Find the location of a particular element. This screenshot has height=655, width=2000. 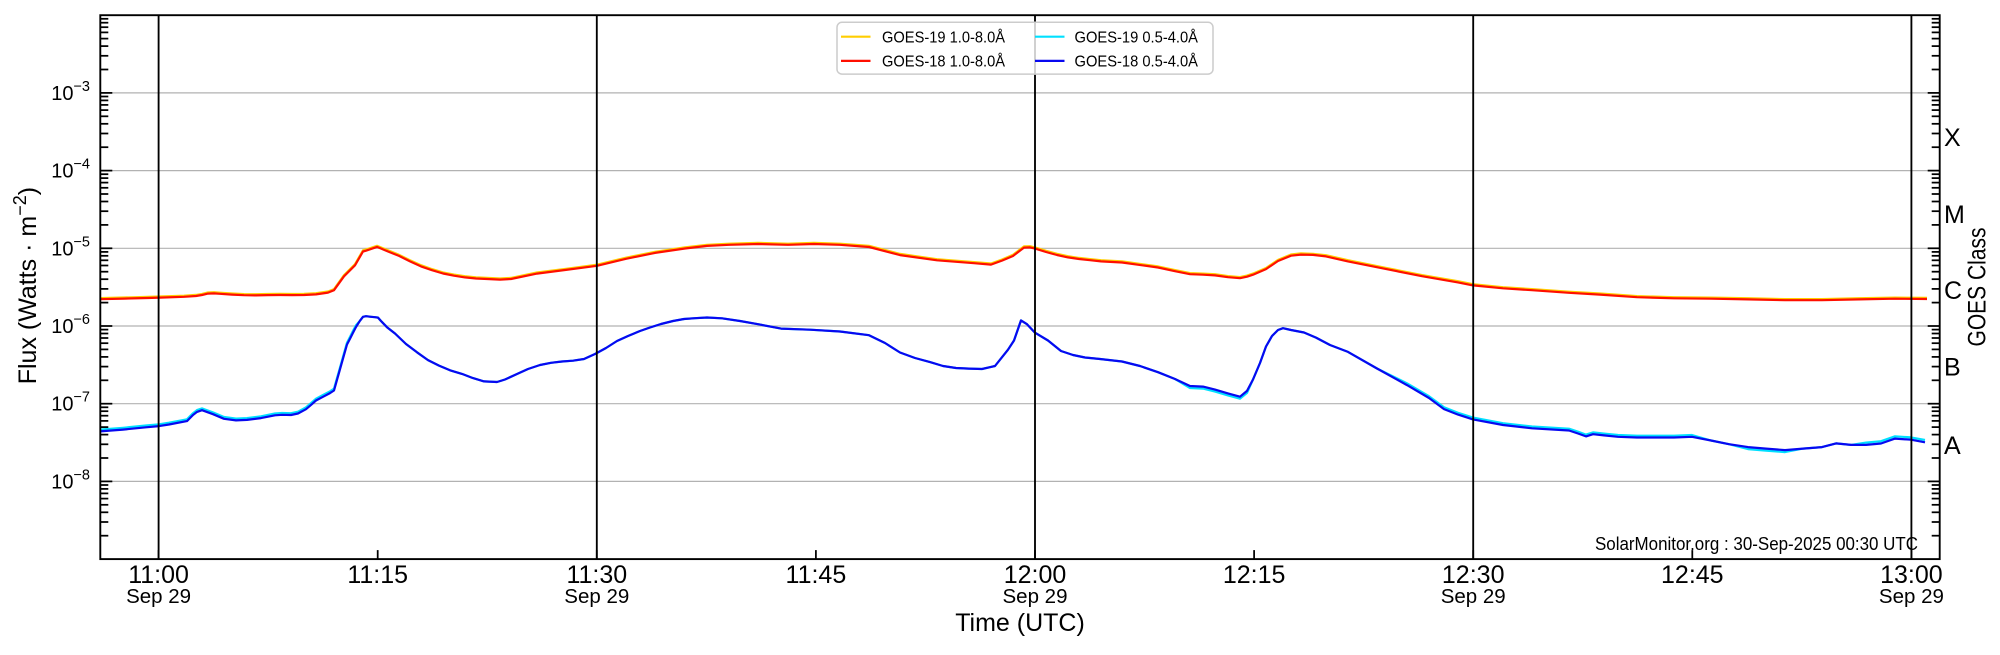

svg-text: C is located at coordinates (1953, 291).